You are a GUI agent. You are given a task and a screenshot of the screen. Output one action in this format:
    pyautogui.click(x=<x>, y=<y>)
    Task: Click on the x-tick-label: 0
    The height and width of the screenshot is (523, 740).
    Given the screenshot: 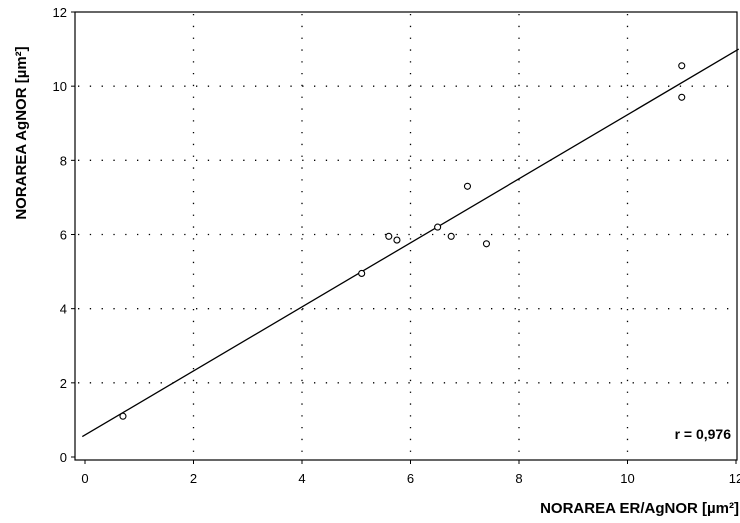 What is the action you would take?
    pyautogui.click(x=84, y=478)
    